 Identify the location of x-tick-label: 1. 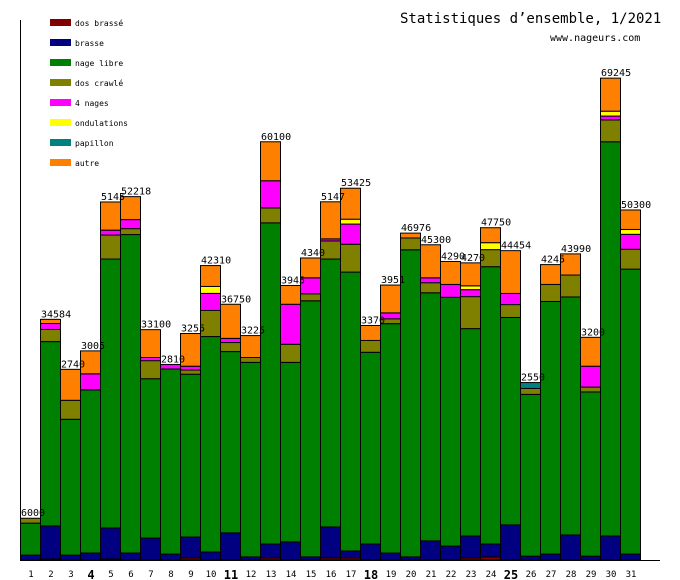
(30, 575).